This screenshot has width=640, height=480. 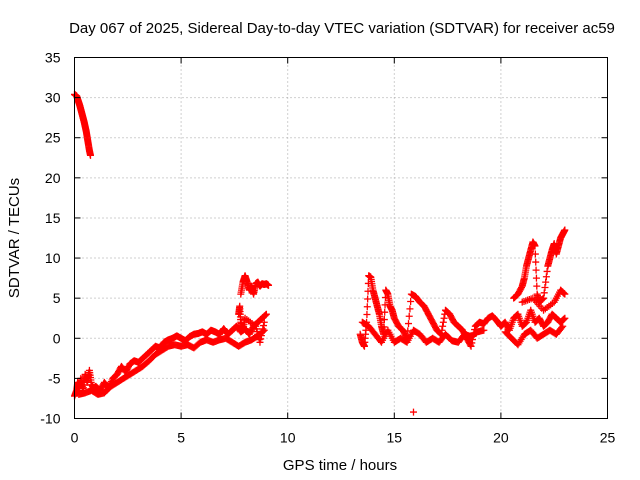 I want to click on x-tick-label: 0, so click(x=75, y=438).